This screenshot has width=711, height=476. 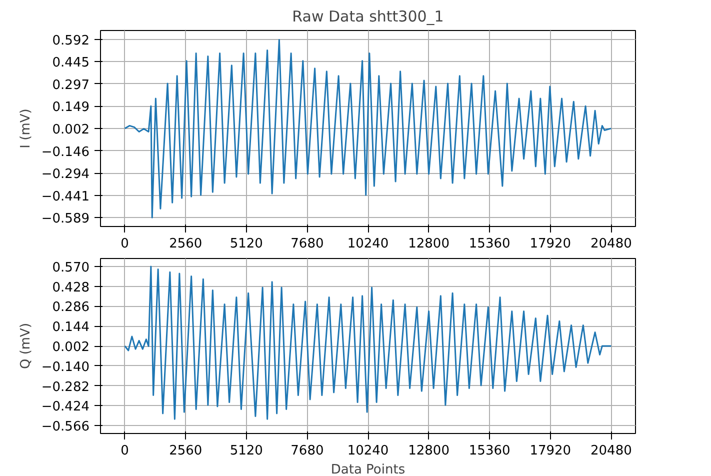 I want to click on chart-title: Raw Data shtt300_1, so click(x=368, y=17).